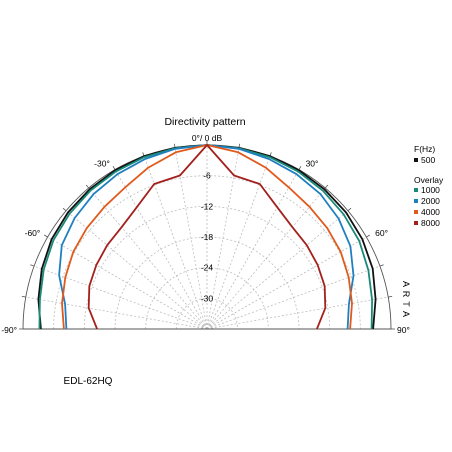 Image resolution: width=452 pixels, height=452 pixels. Describe the element at coordinates (312, 163) in the screenshot. I see `angle-tick-label: 30°` at that location.